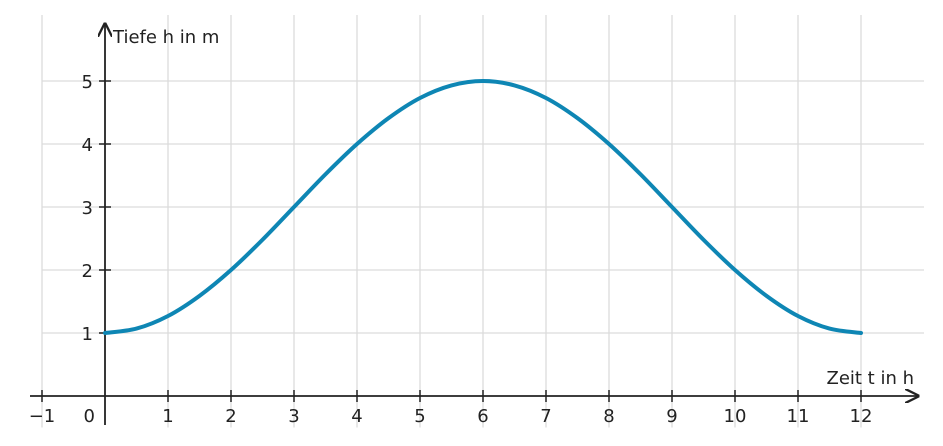 This screenshot has width=943, height=446. I want to click on x-tick-label: 1, so click(167, 416).